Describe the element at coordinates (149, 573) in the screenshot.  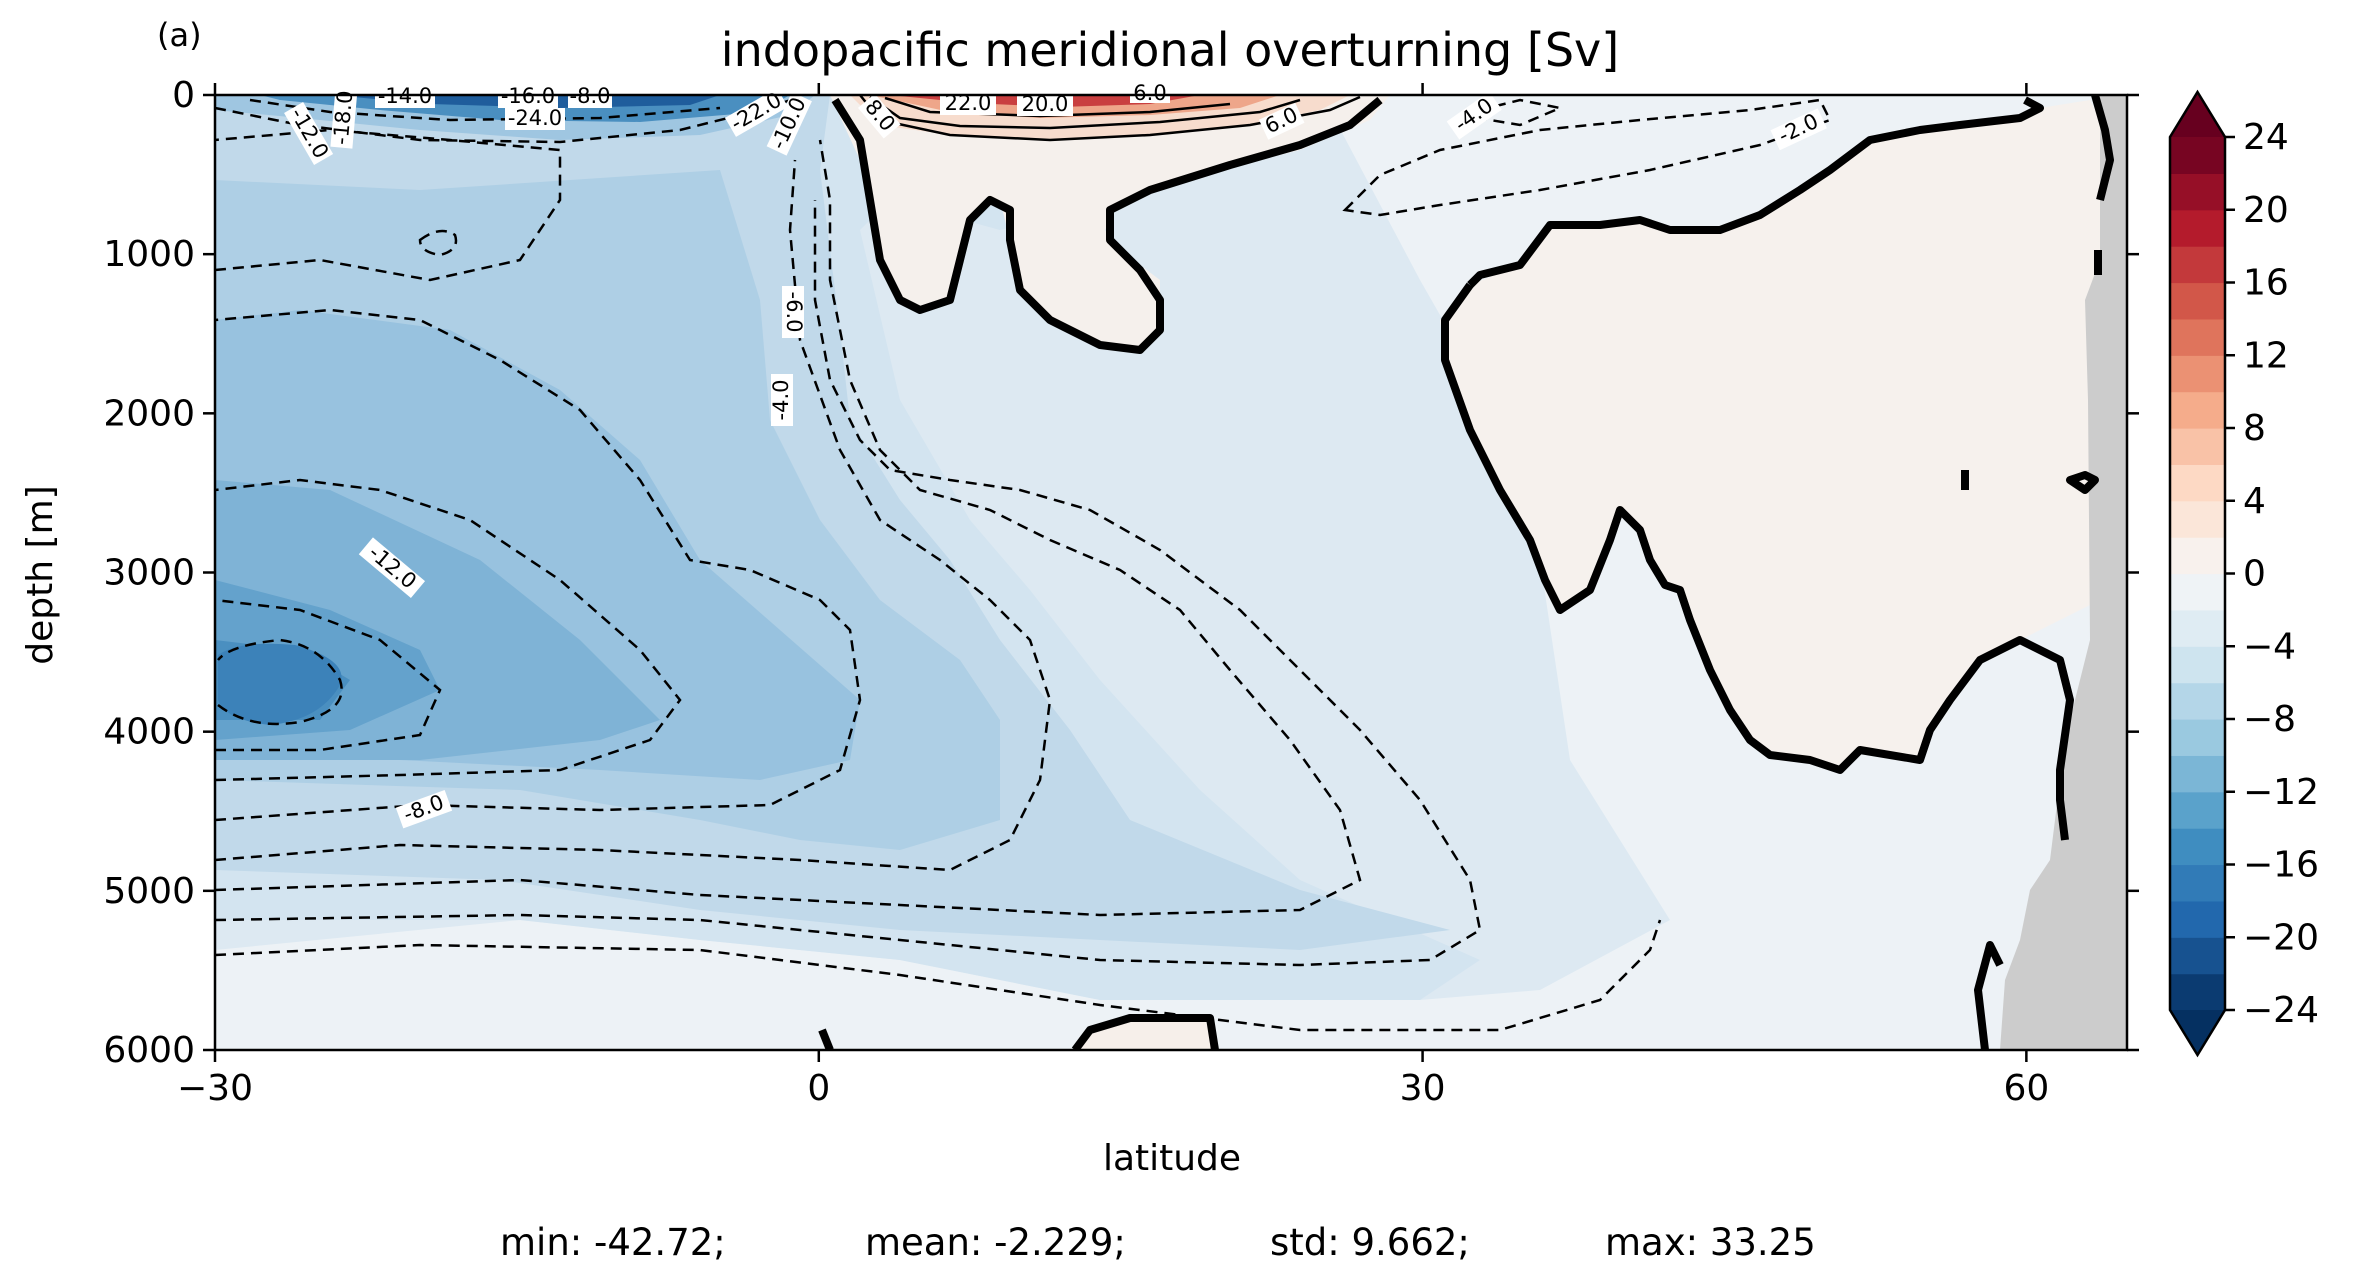
I see `y-tick-label: 3000` at that location.